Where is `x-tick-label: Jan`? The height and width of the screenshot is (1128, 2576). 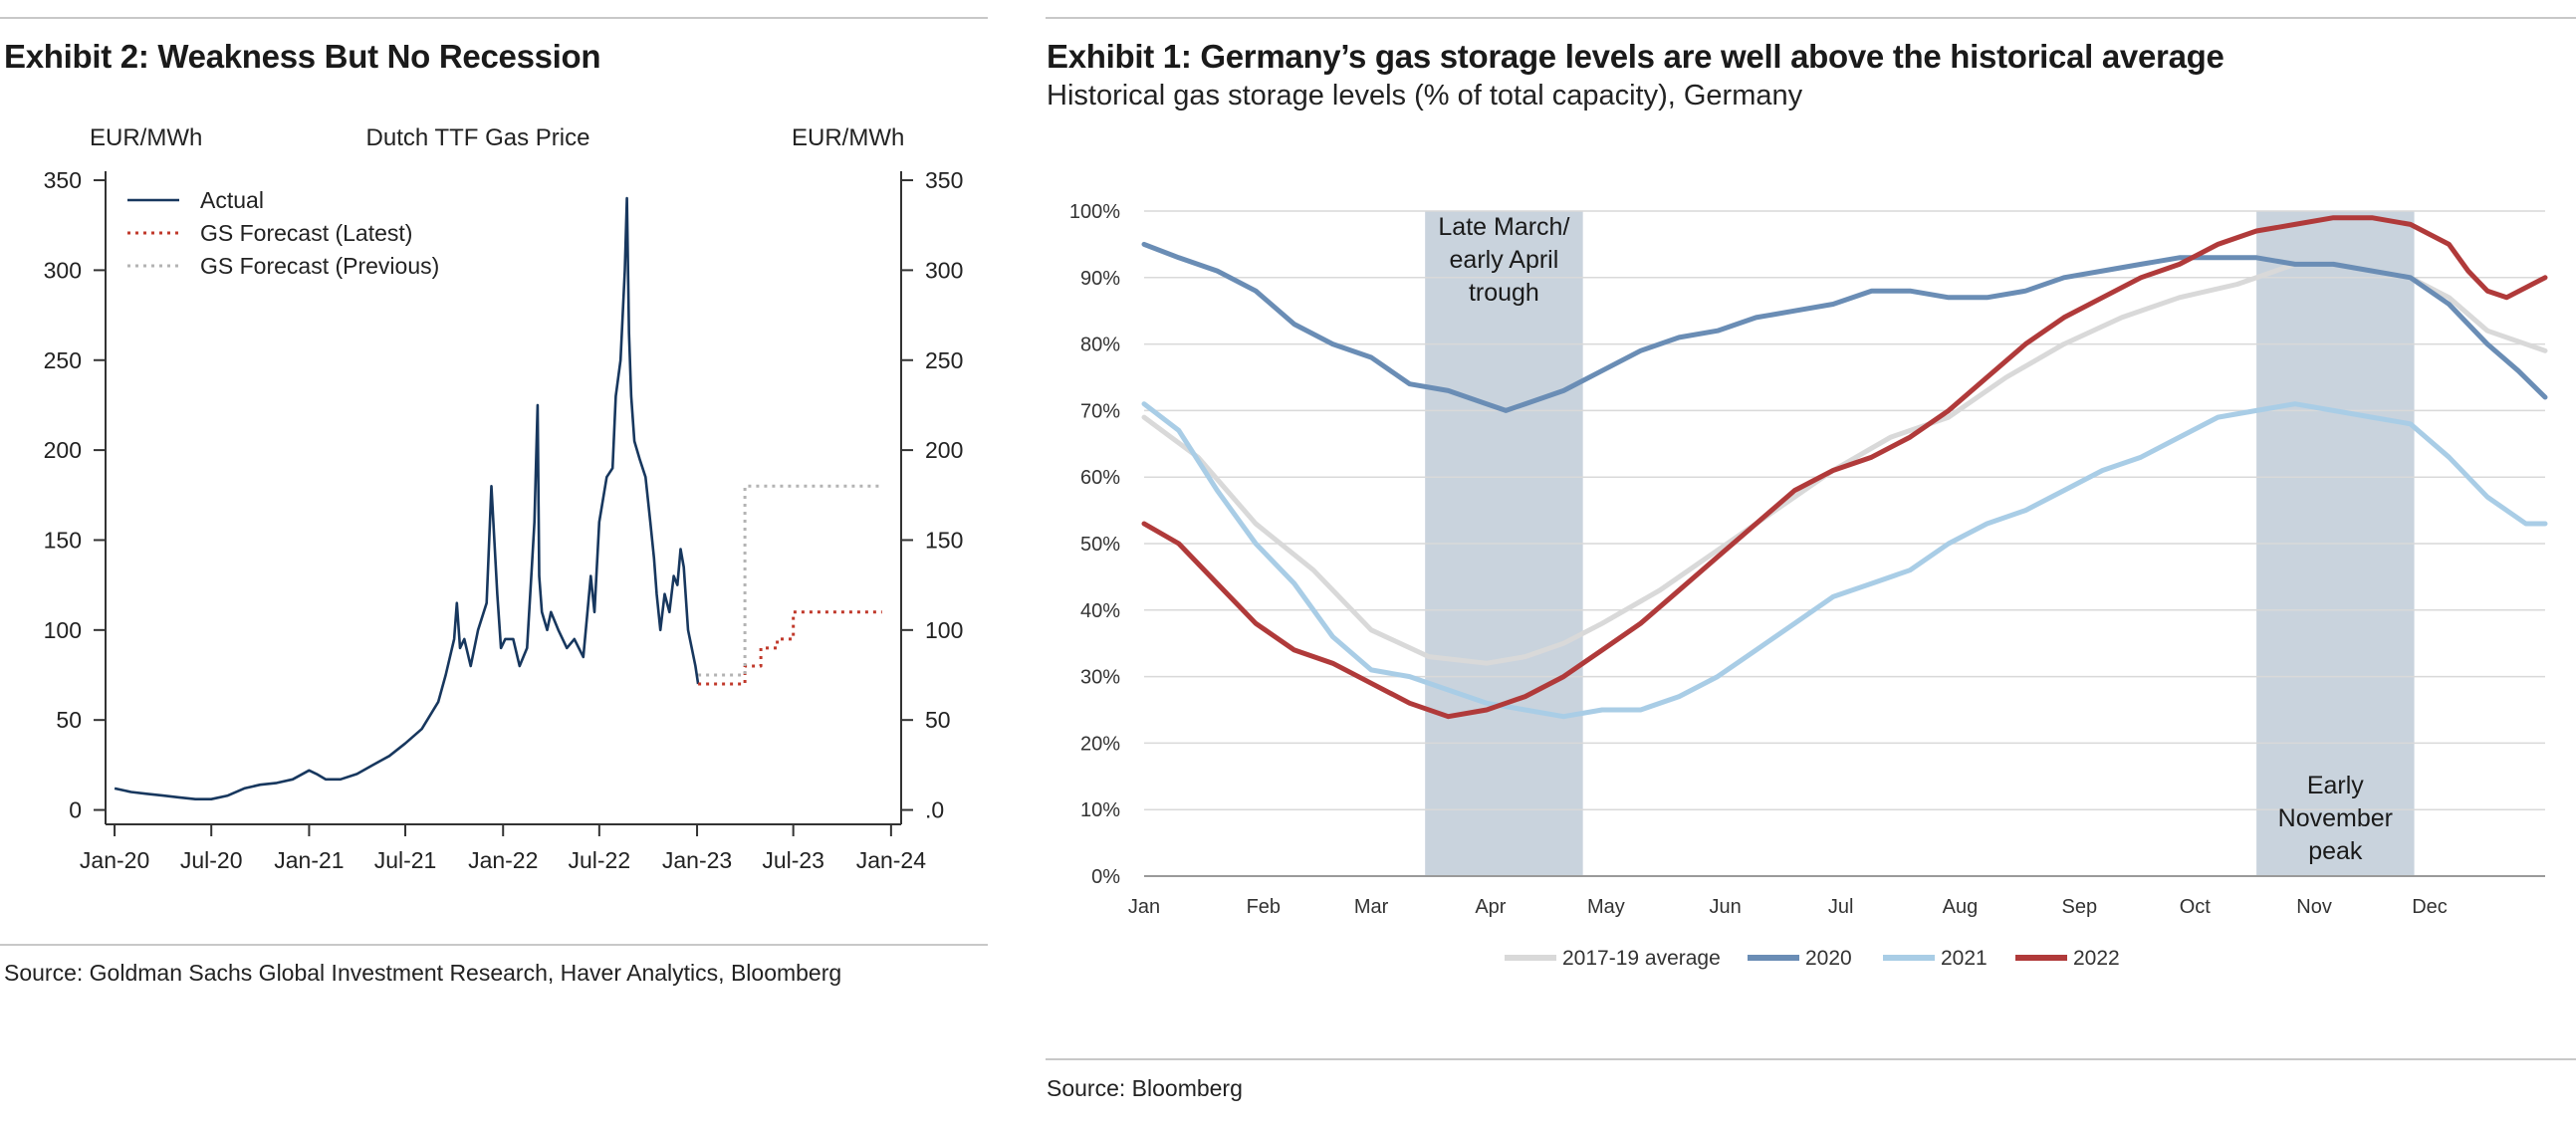
x-tick-label: Jan is located at coordinates (1144, 907).